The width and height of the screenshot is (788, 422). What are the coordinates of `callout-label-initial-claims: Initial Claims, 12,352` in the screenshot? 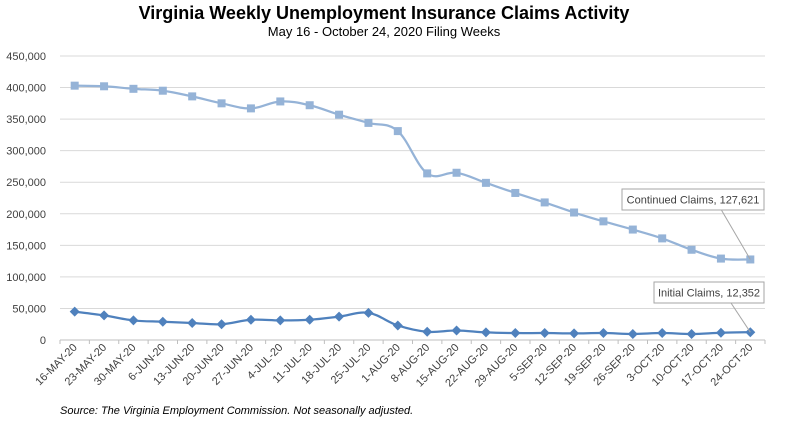 It's located at (709, 294).